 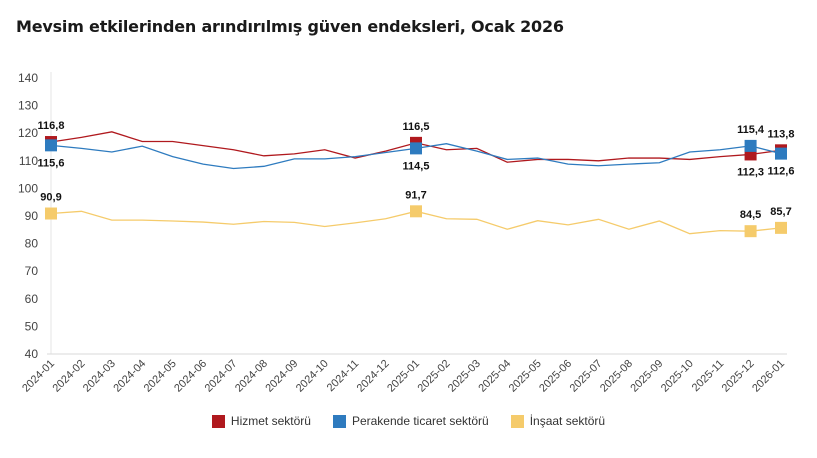 What do you see at coordinates (281, 376) in the screenshot?
I see `x-tick-label: 2024-09` at bounding box center [281, 376].